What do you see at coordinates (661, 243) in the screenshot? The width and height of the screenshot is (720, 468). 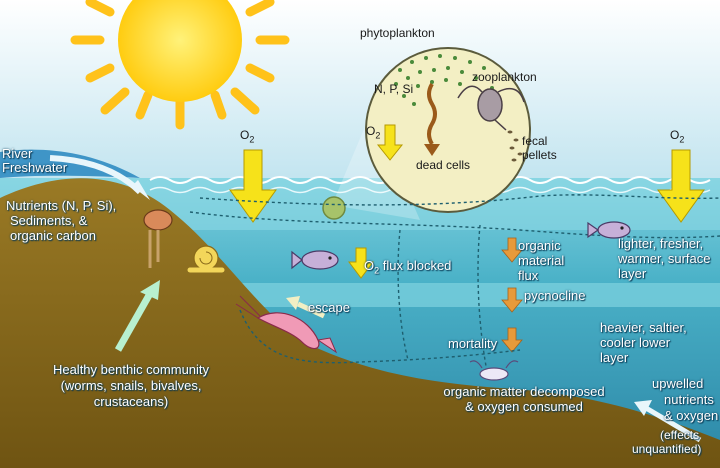 I see `lighter-label-1: lighter, fresher,` at bounding box center [661, 243].